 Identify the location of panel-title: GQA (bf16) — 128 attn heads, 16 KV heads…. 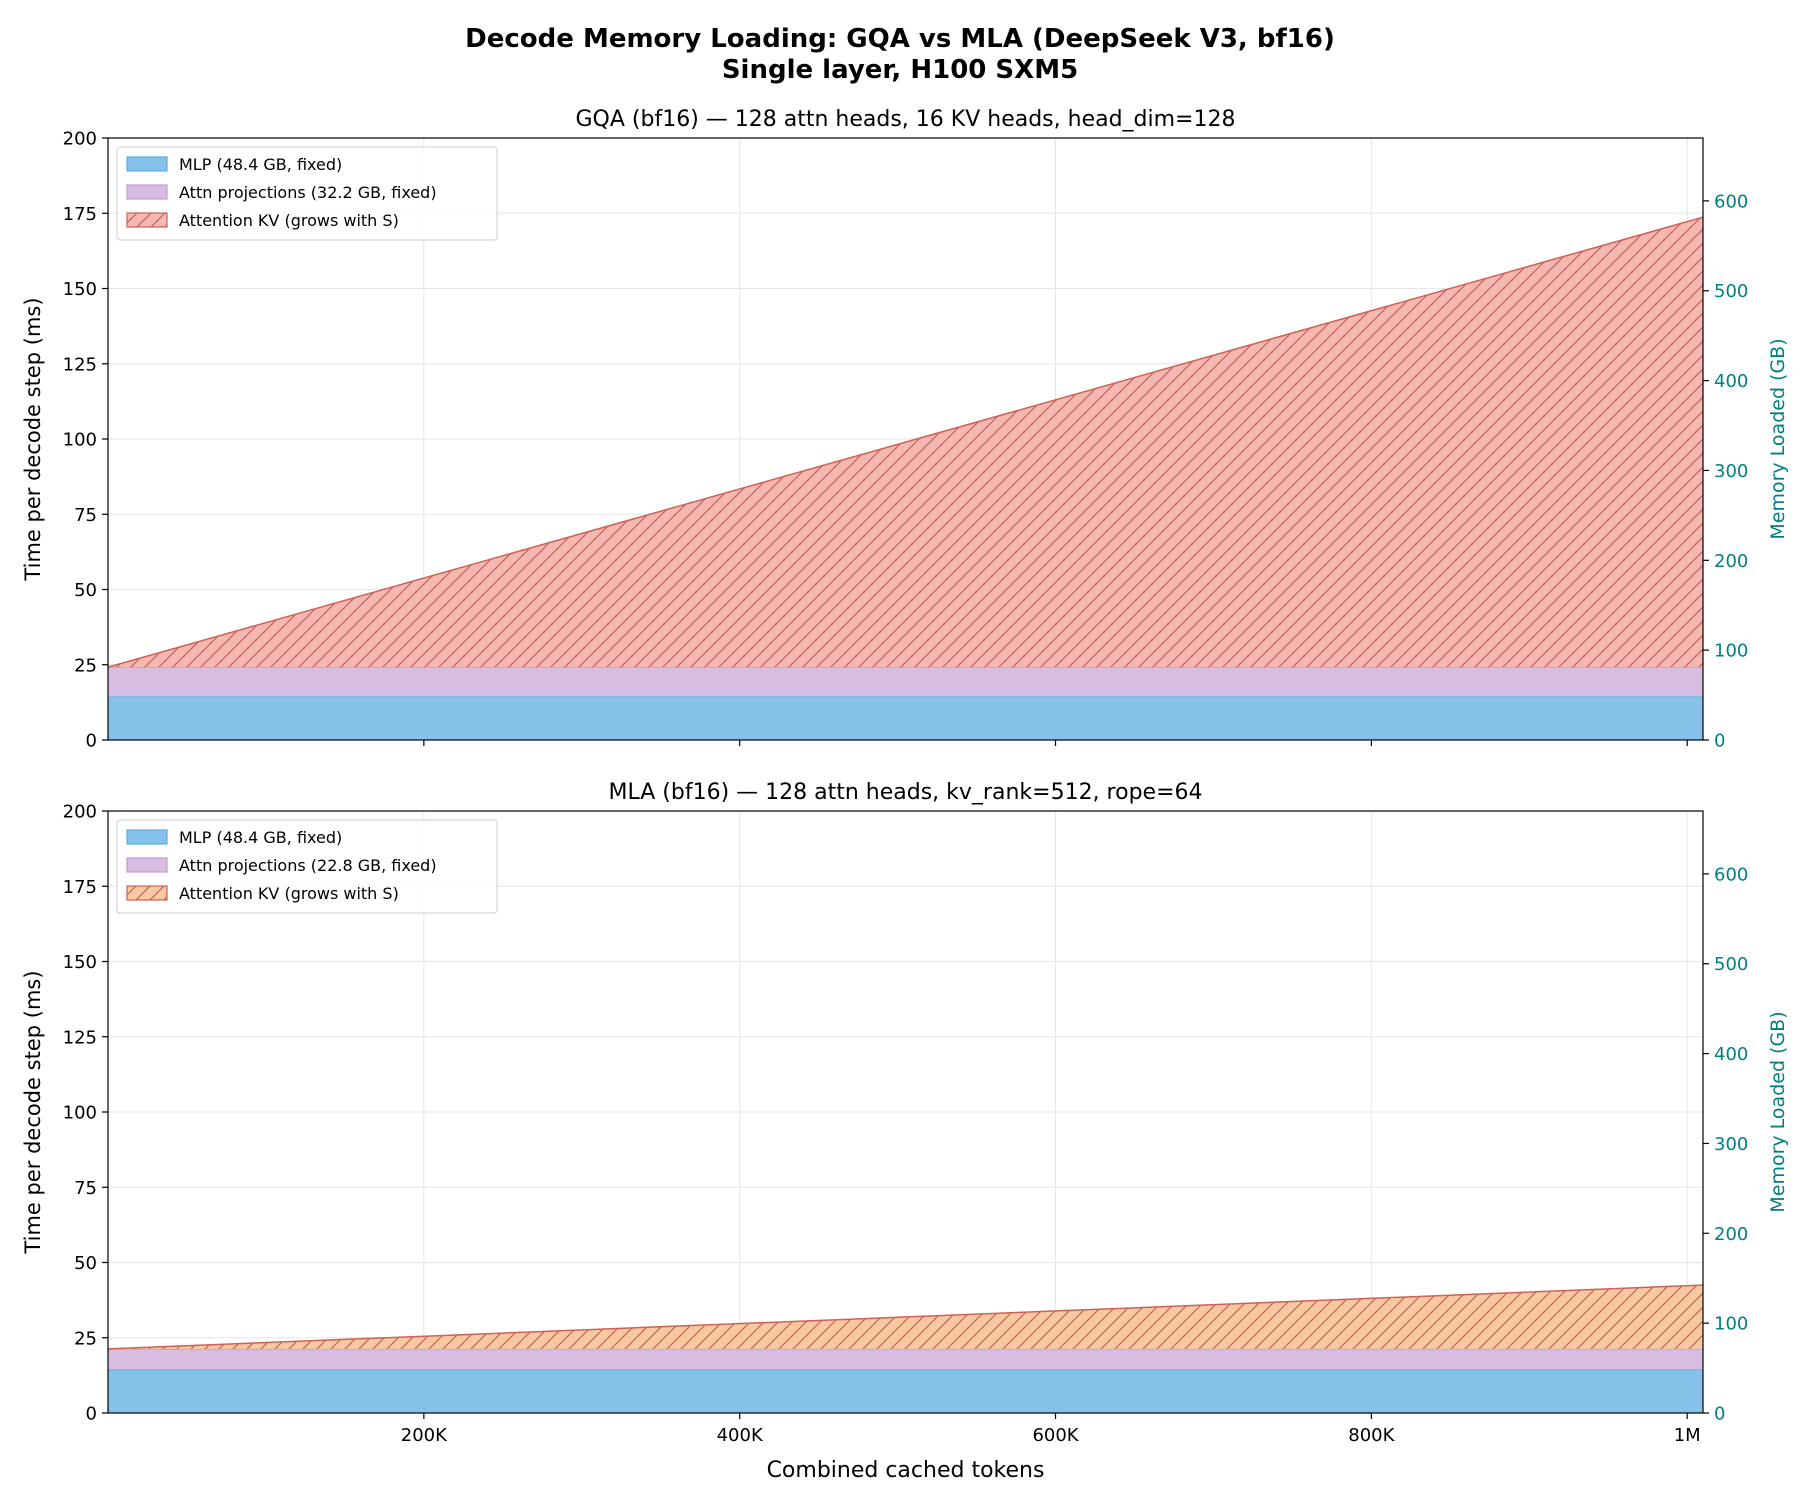
(906, 119).